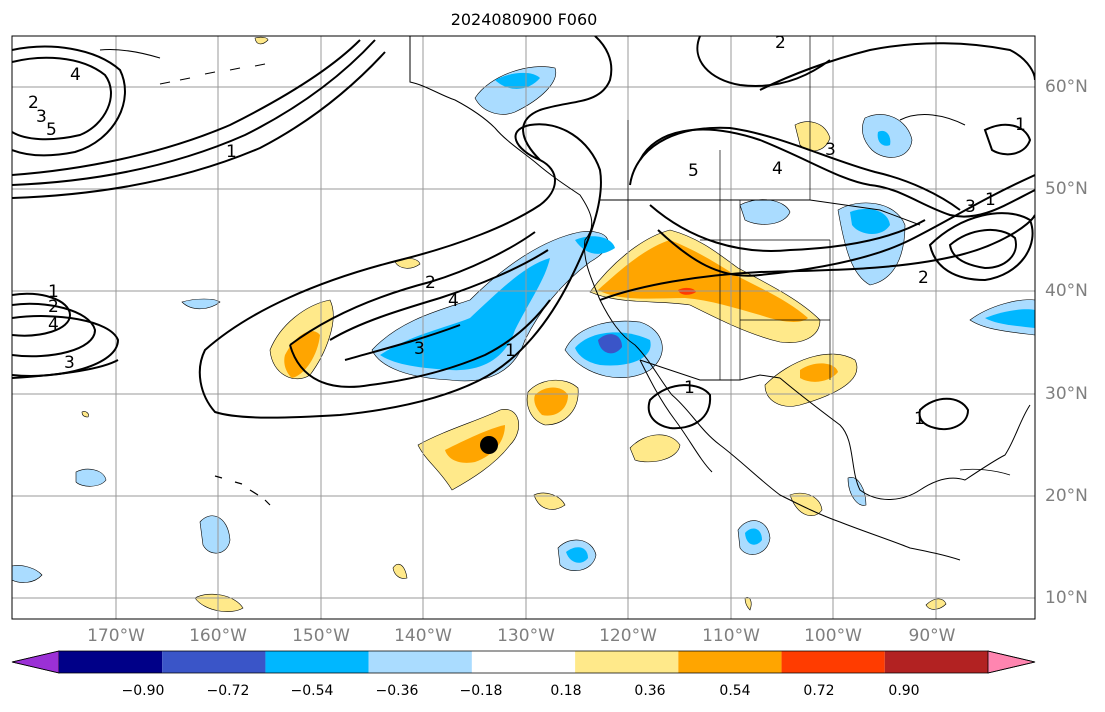  What do you see at coordinates (1066, 291) in the screenshot?
I see `lat-tick-label: 40°N` at bounding box center [1066, 291].